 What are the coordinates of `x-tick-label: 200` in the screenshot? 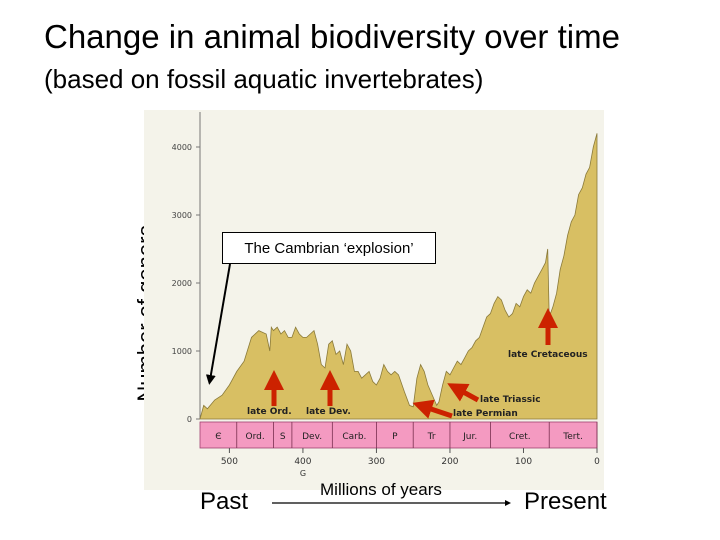 It's located at (449, 462).